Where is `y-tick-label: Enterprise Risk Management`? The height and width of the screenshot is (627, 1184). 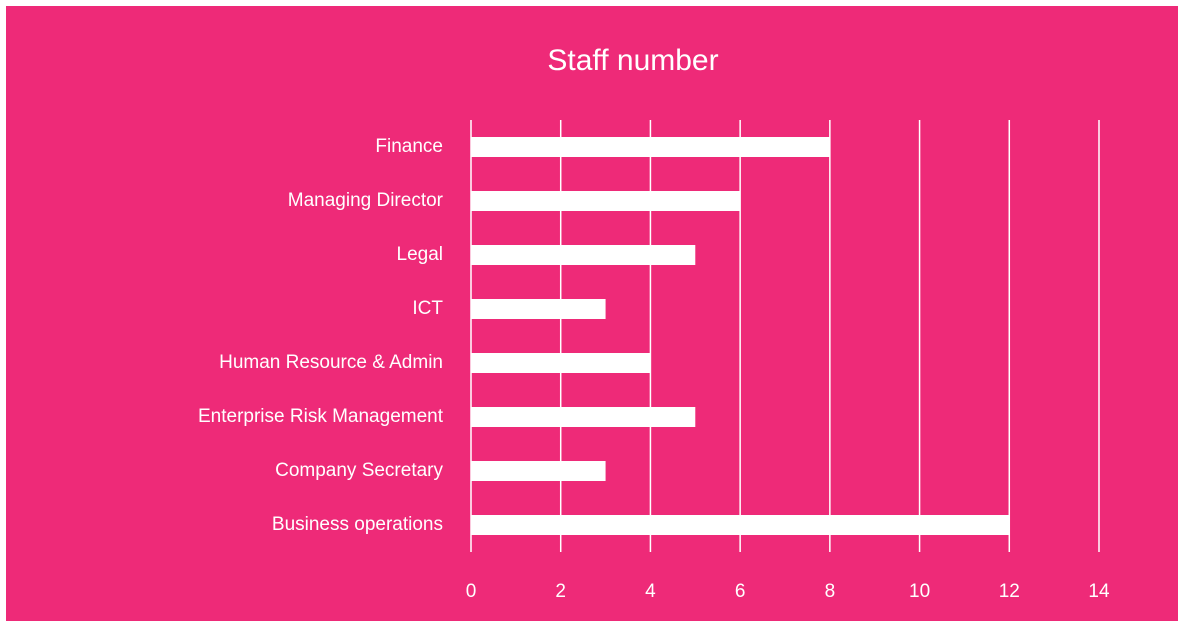
y-tick-label: Enterprise Risk Management is located at coordinates (321, 416).